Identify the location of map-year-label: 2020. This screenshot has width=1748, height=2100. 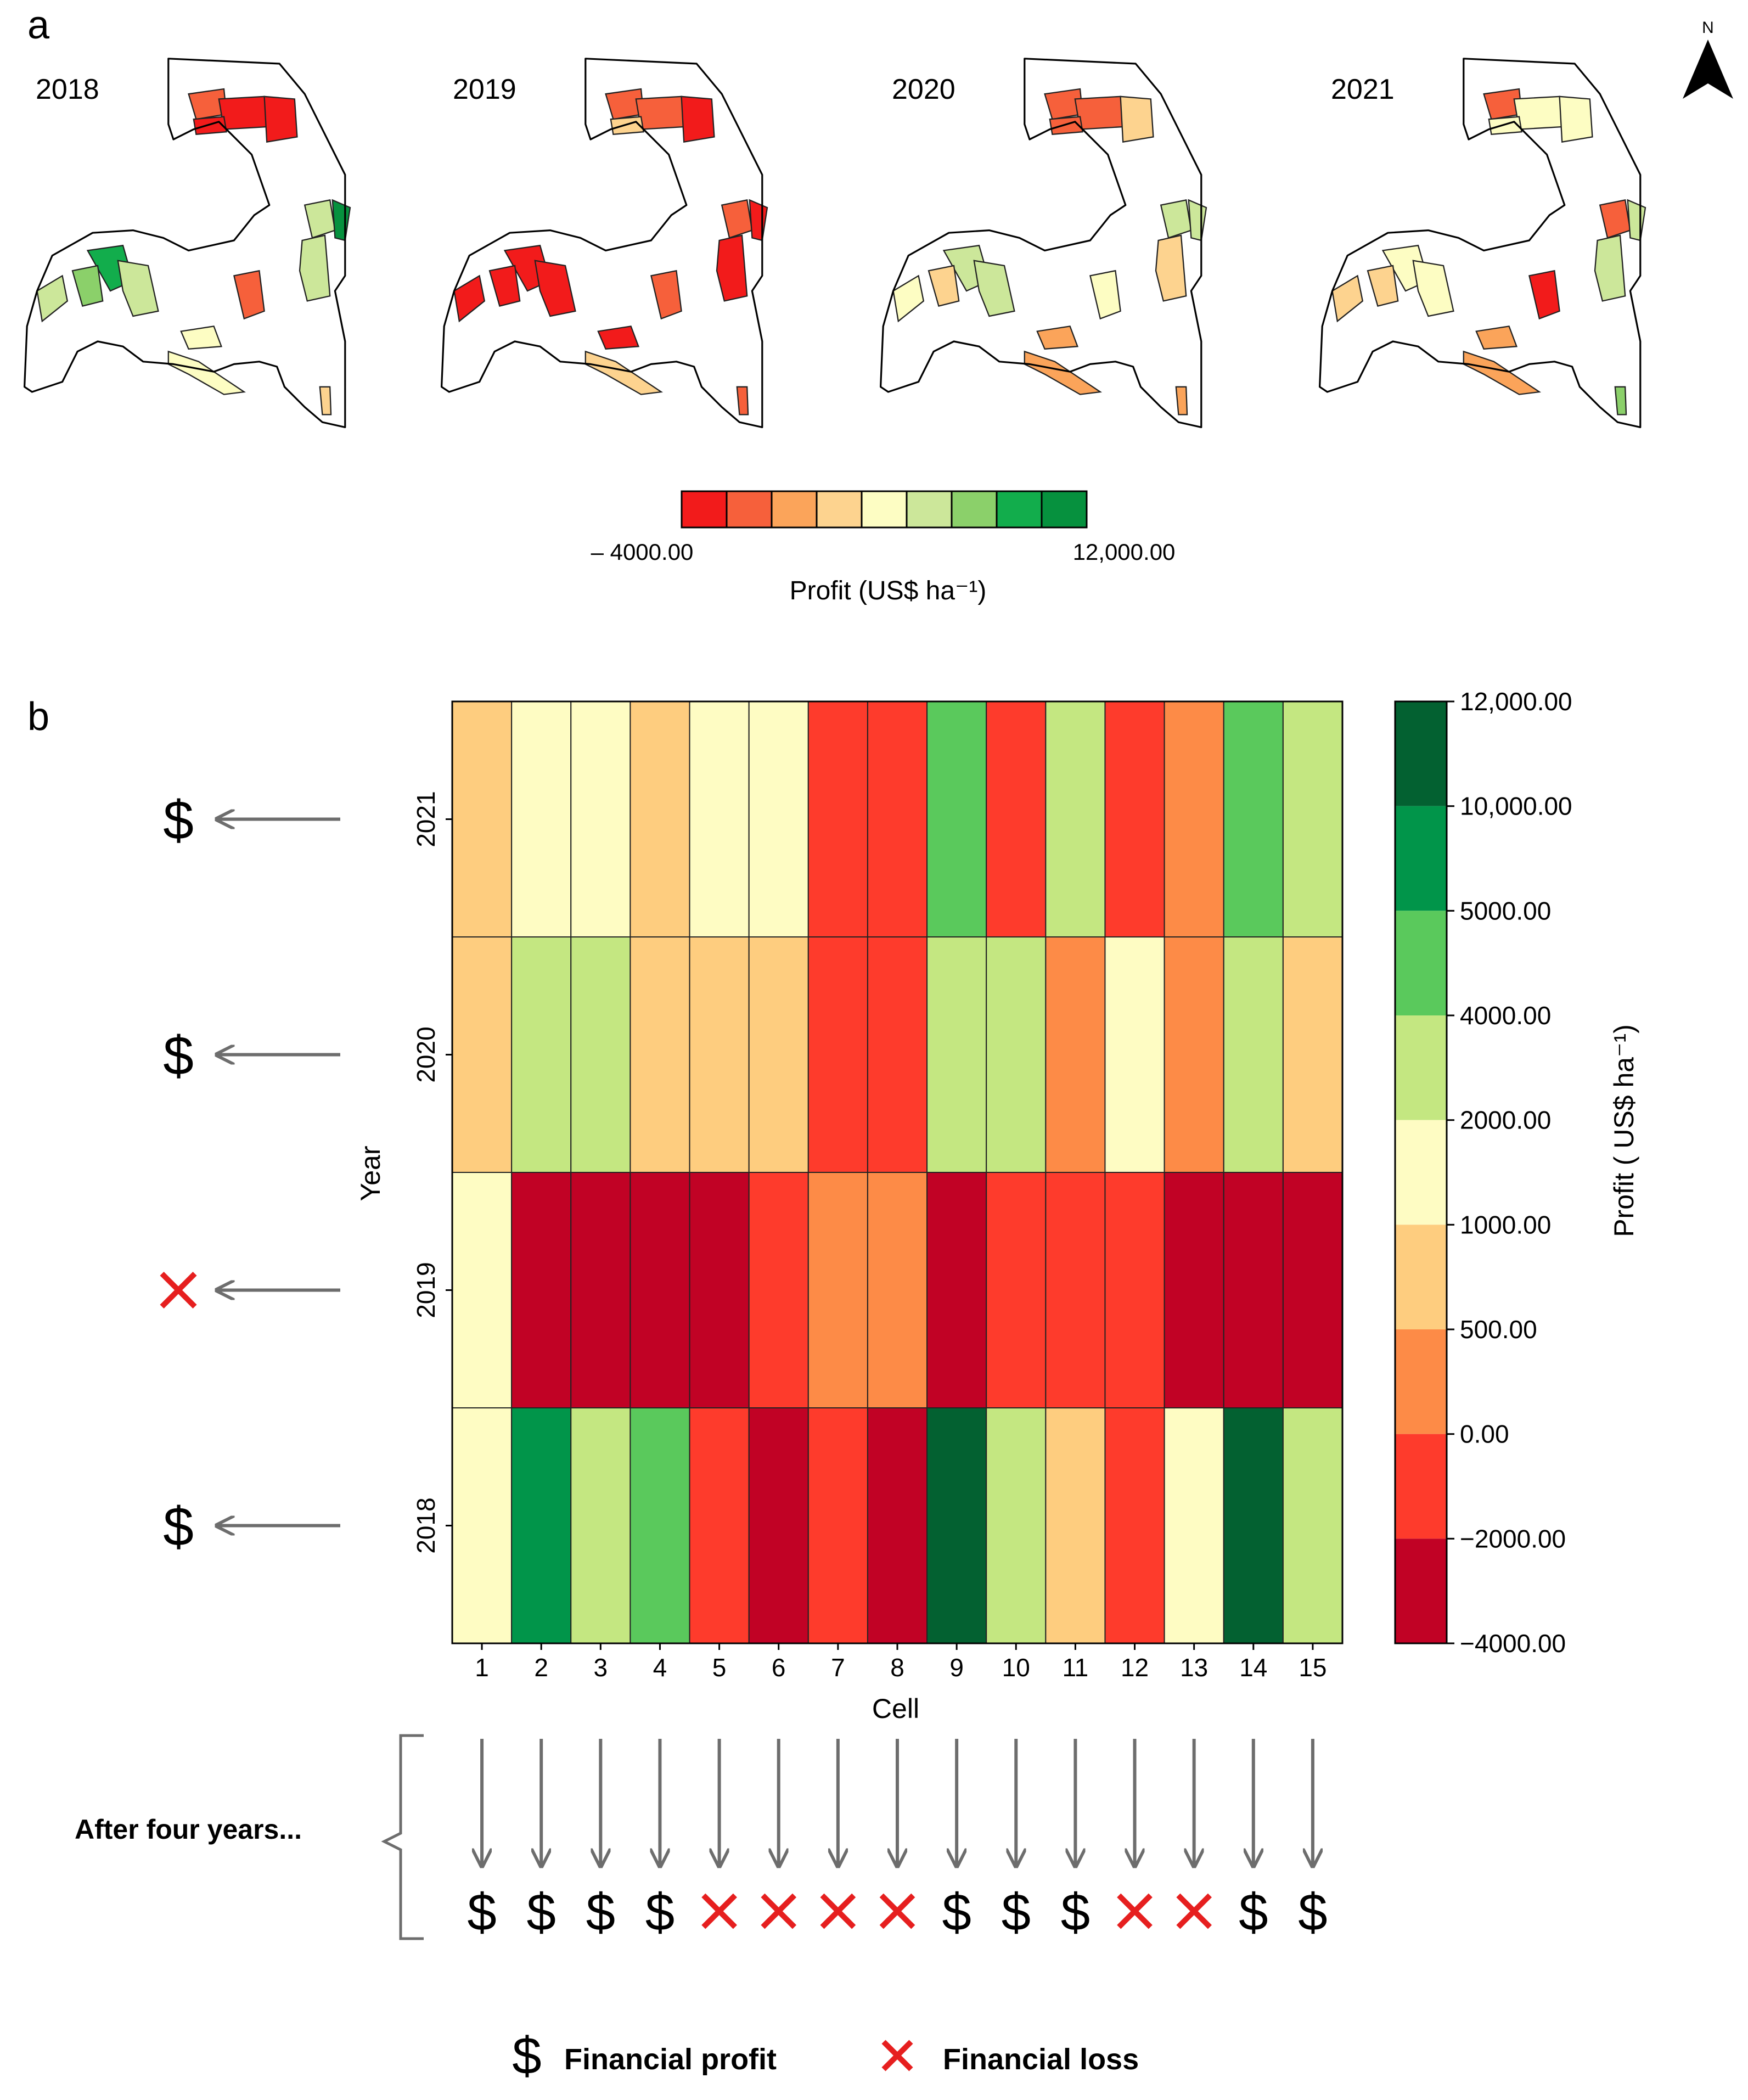
(924, 89).